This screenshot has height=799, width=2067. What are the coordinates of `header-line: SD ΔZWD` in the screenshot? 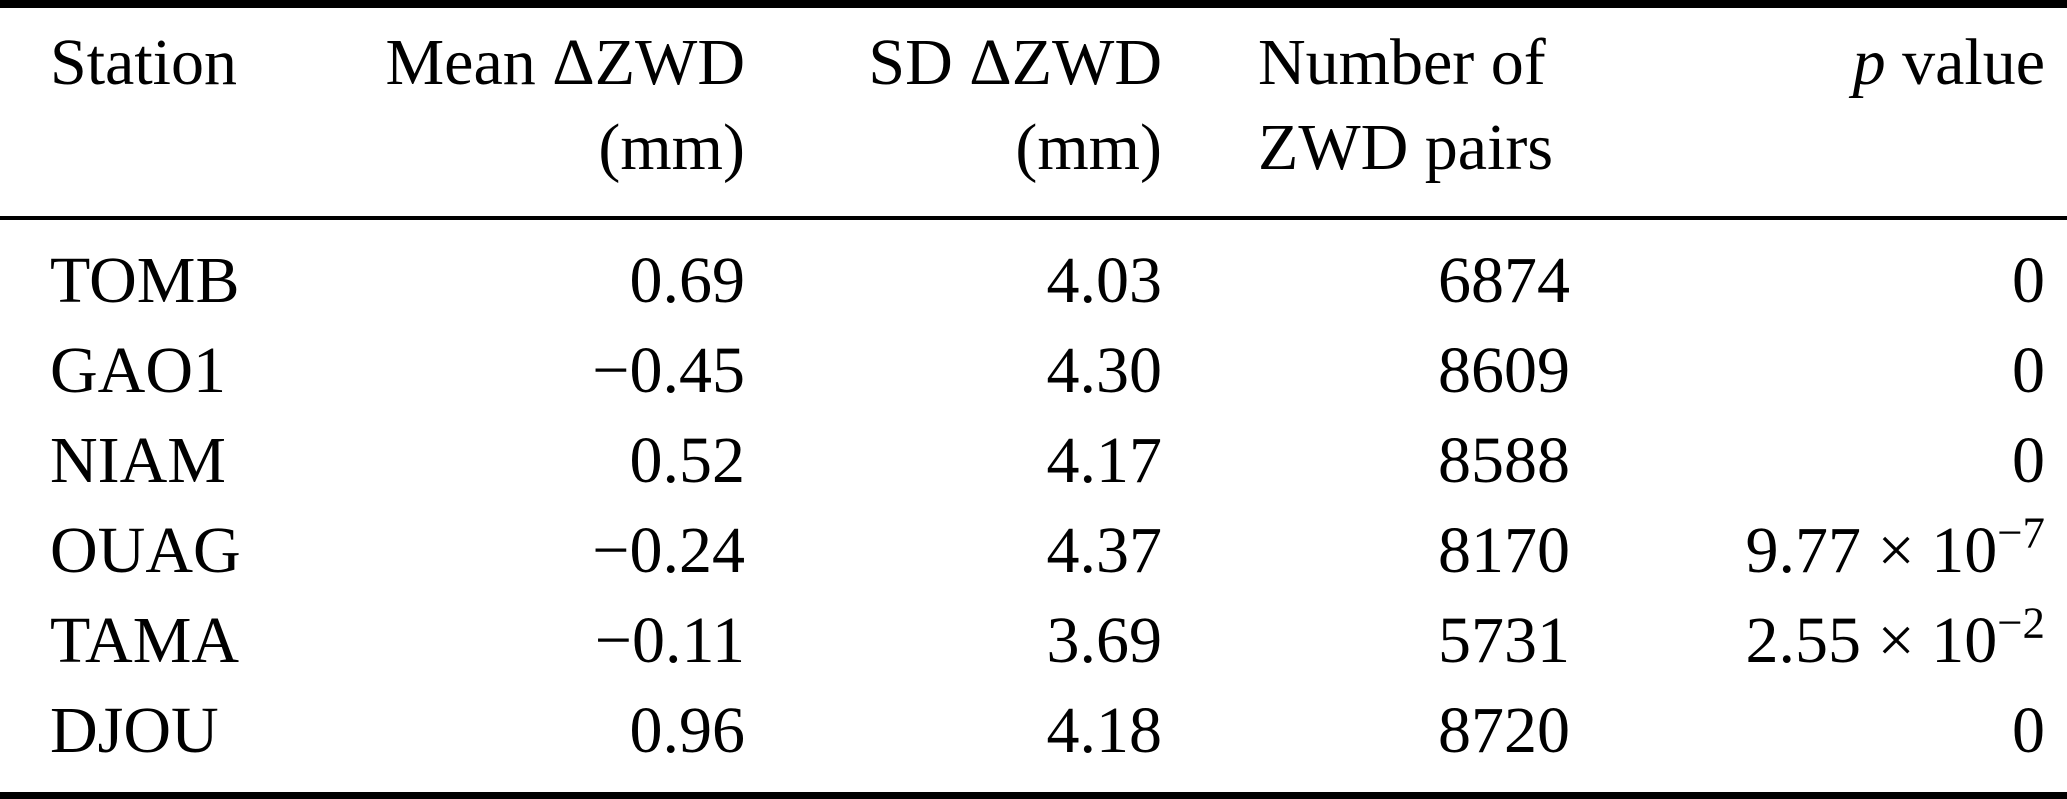 It's located at (1015, 62).